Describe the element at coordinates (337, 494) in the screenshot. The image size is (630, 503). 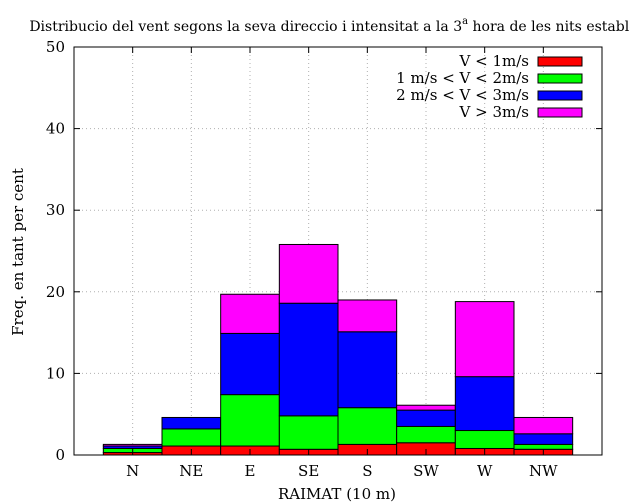
I see `x-axis-label: RAIMAT (10 m)` at that location.